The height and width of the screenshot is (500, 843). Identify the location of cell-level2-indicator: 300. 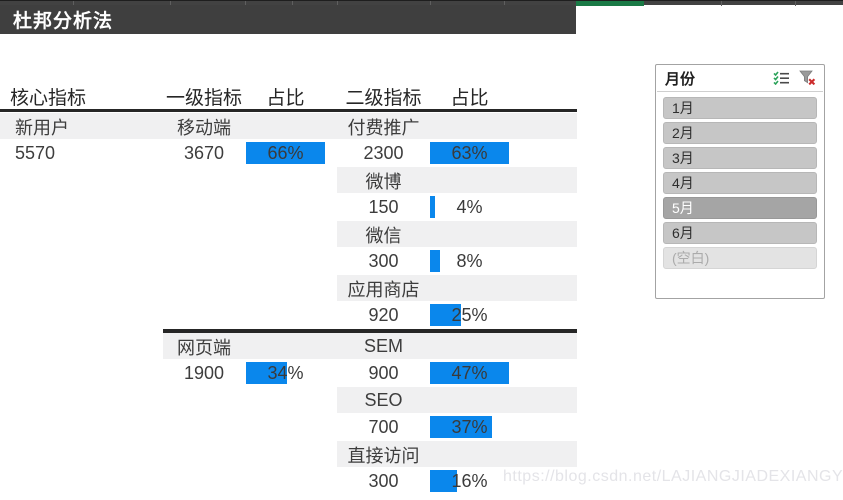
(383, 481).